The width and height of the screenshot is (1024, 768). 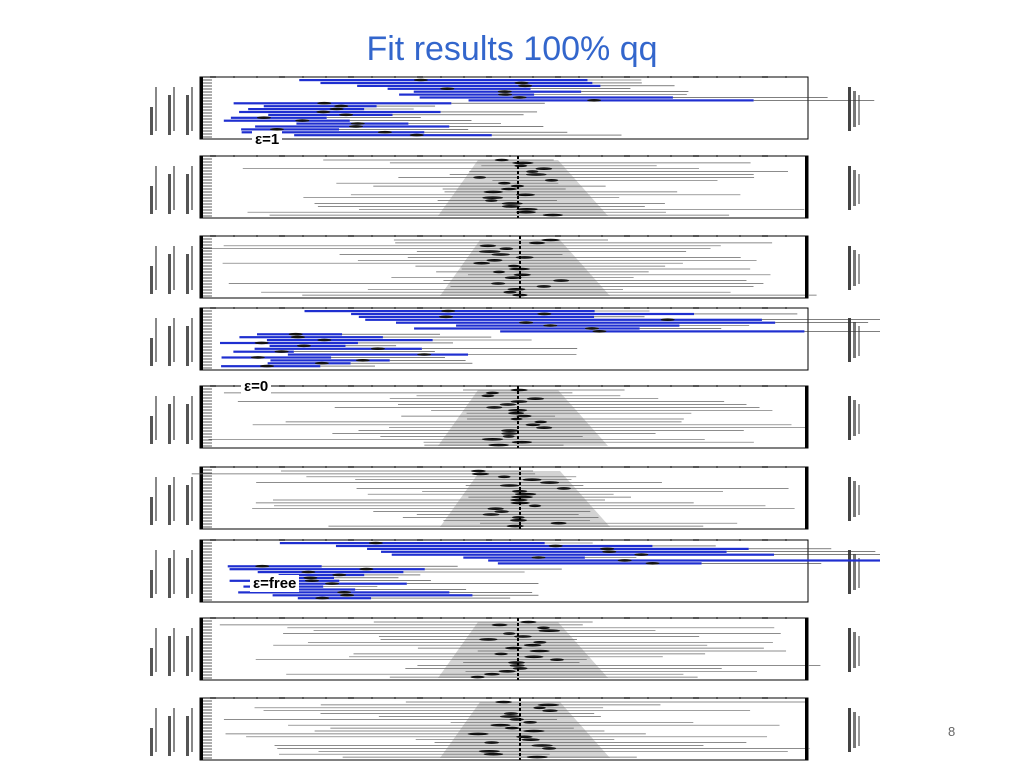 What do you see at coordinates (512, 108) in the screenshot?
I see `fit-panel` at bounding box center [512, 108].